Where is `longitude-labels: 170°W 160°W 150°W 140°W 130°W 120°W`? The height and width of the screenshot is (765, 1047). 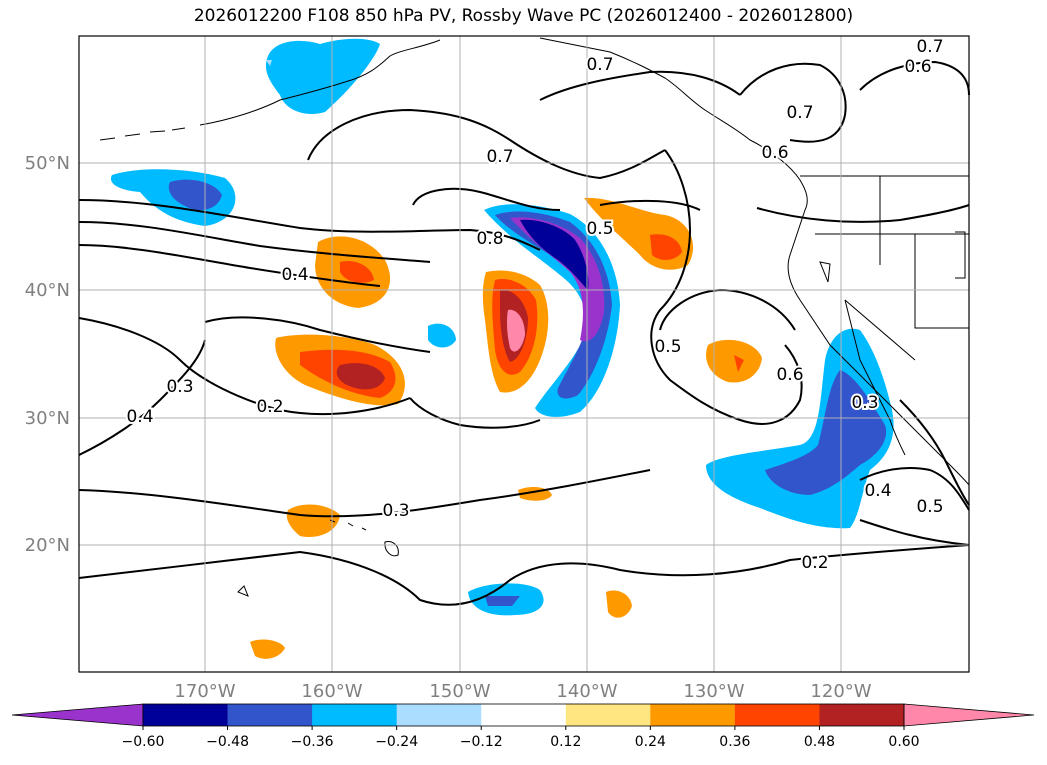
longitude-labels: 170°W 160°W 150°W 140°W 130°W 120°W is located at coordinates (522, 691).